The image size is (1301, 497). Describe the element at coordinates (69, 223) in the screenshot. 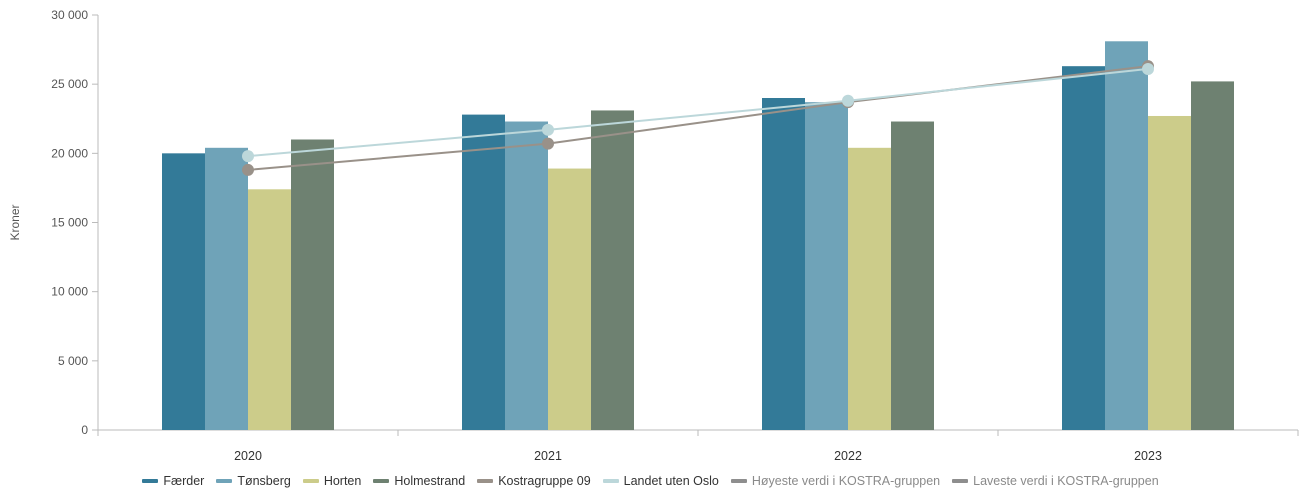

I see `y-tick-label: 15 000` at that location.